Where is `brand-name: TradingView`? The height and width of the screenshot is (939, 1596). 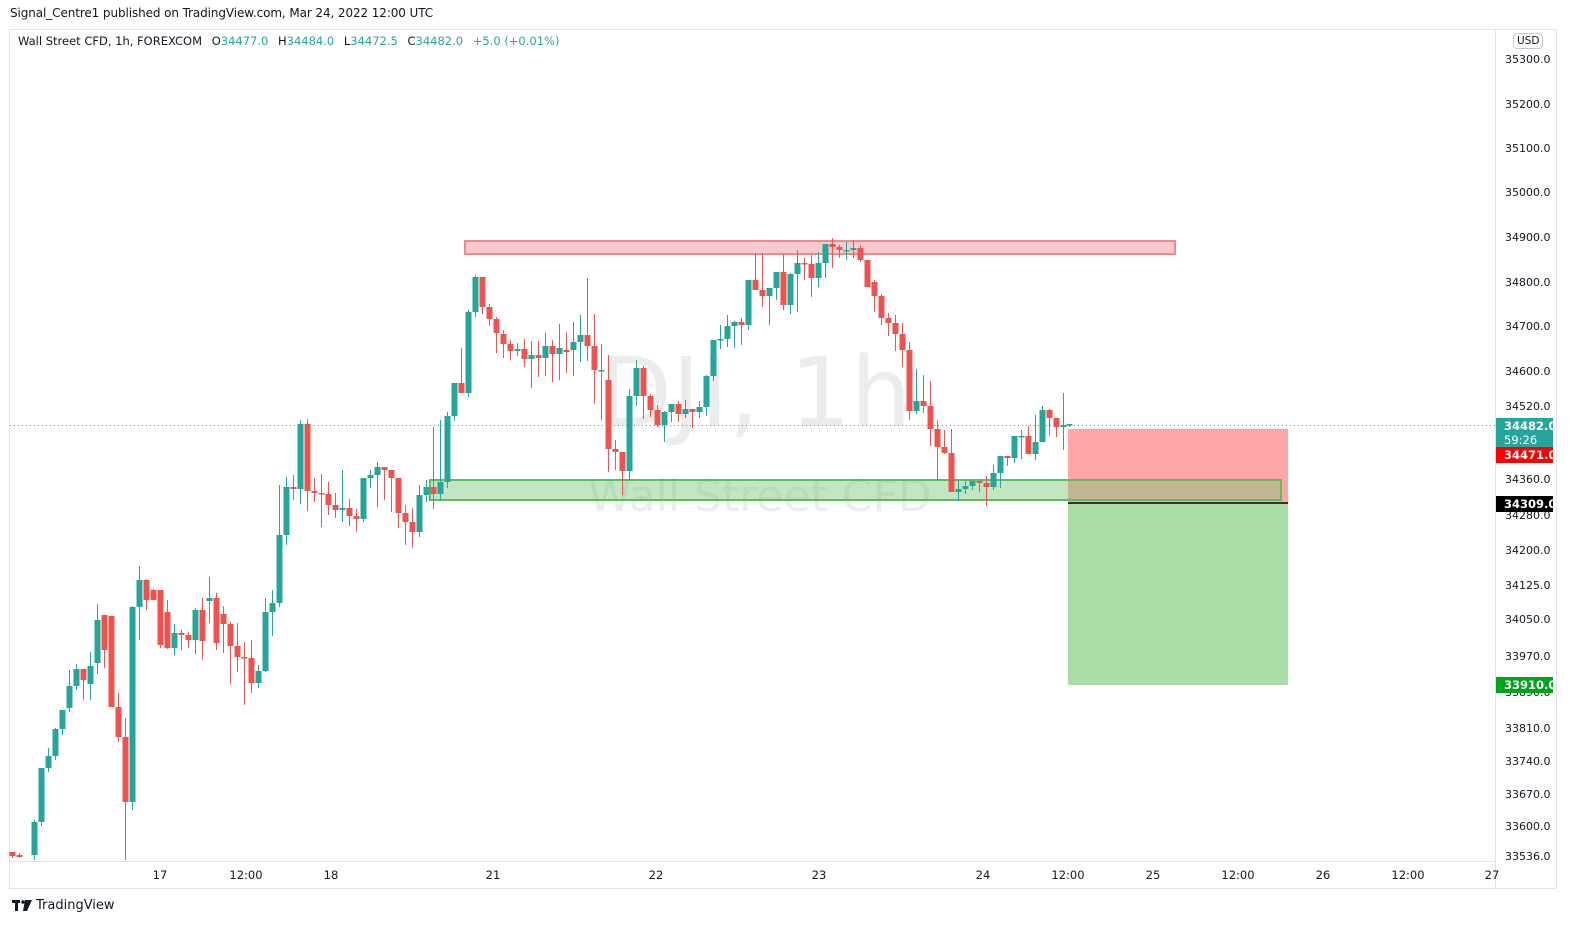
brand-name: TradingView is located at coordinates (75, 905).